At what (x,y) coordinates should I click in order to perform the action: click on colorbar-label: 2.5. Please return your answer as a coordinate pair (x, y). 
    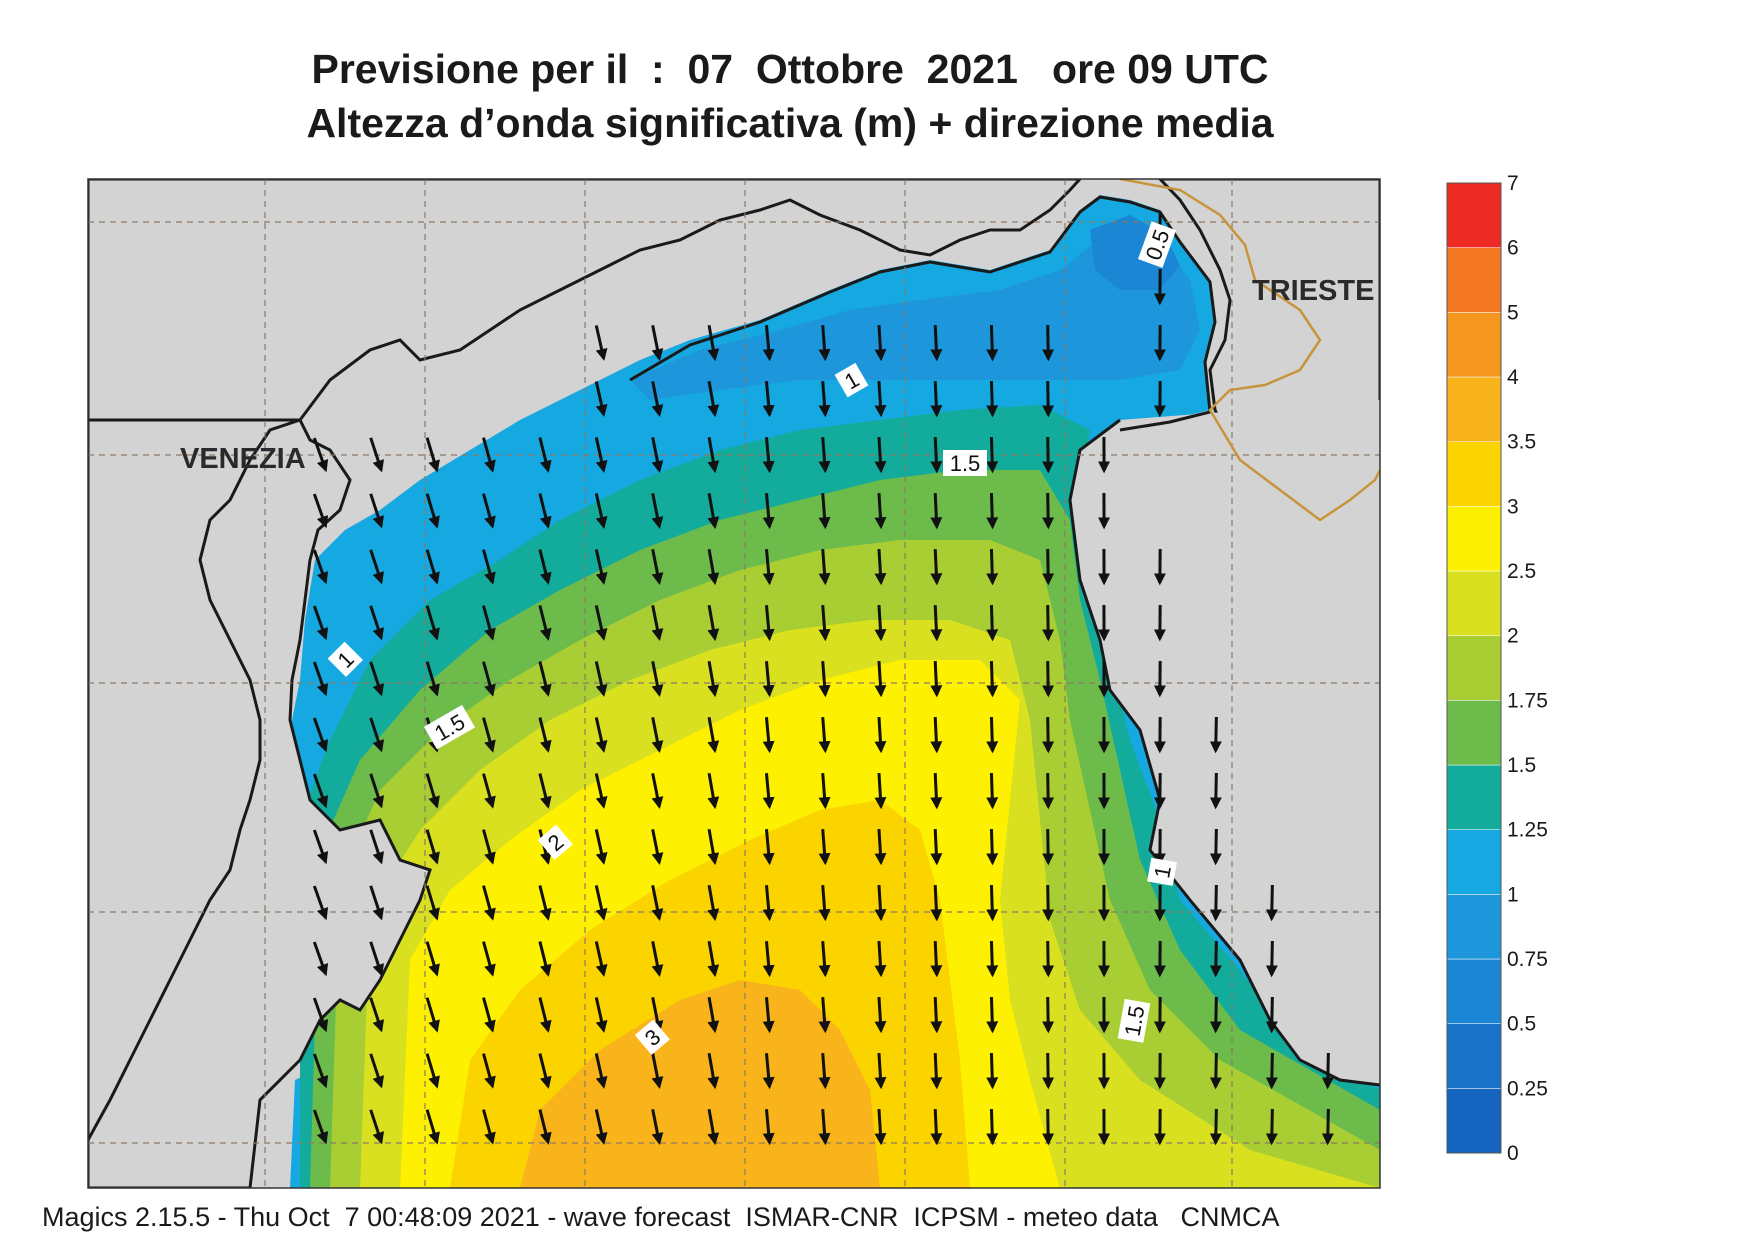
    Looking at the image, I should click on (1521, 571).